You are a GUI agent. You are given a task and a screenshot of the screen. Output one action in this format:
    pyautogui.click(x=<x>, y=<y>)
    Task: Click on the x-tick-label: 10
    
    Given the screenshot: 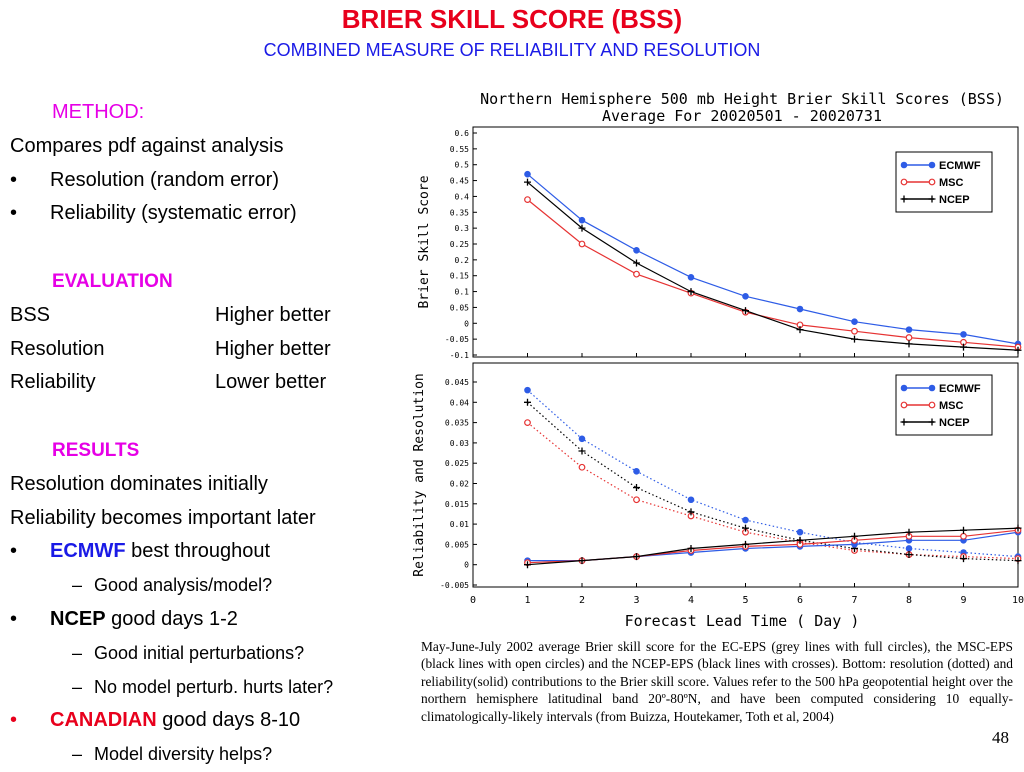 What is the action you would take?
    pyautogui.click(x=1018, y=600)
    